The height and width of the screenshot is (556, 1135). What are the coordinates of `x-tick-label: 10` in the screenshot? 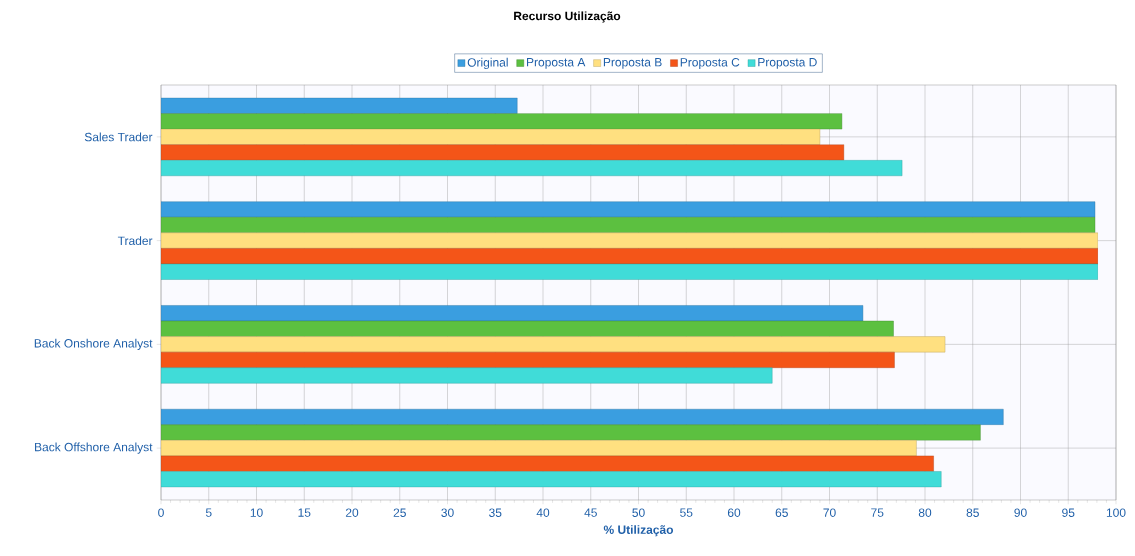 It's located at (256, 512).